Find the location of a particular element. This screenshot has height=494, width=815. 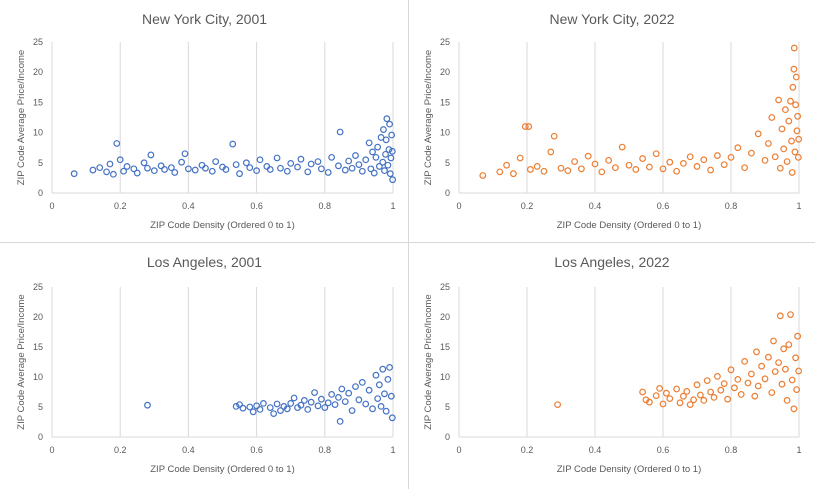

chart-title: Los Angeles, 2022 is located at coordinates (611, 262).